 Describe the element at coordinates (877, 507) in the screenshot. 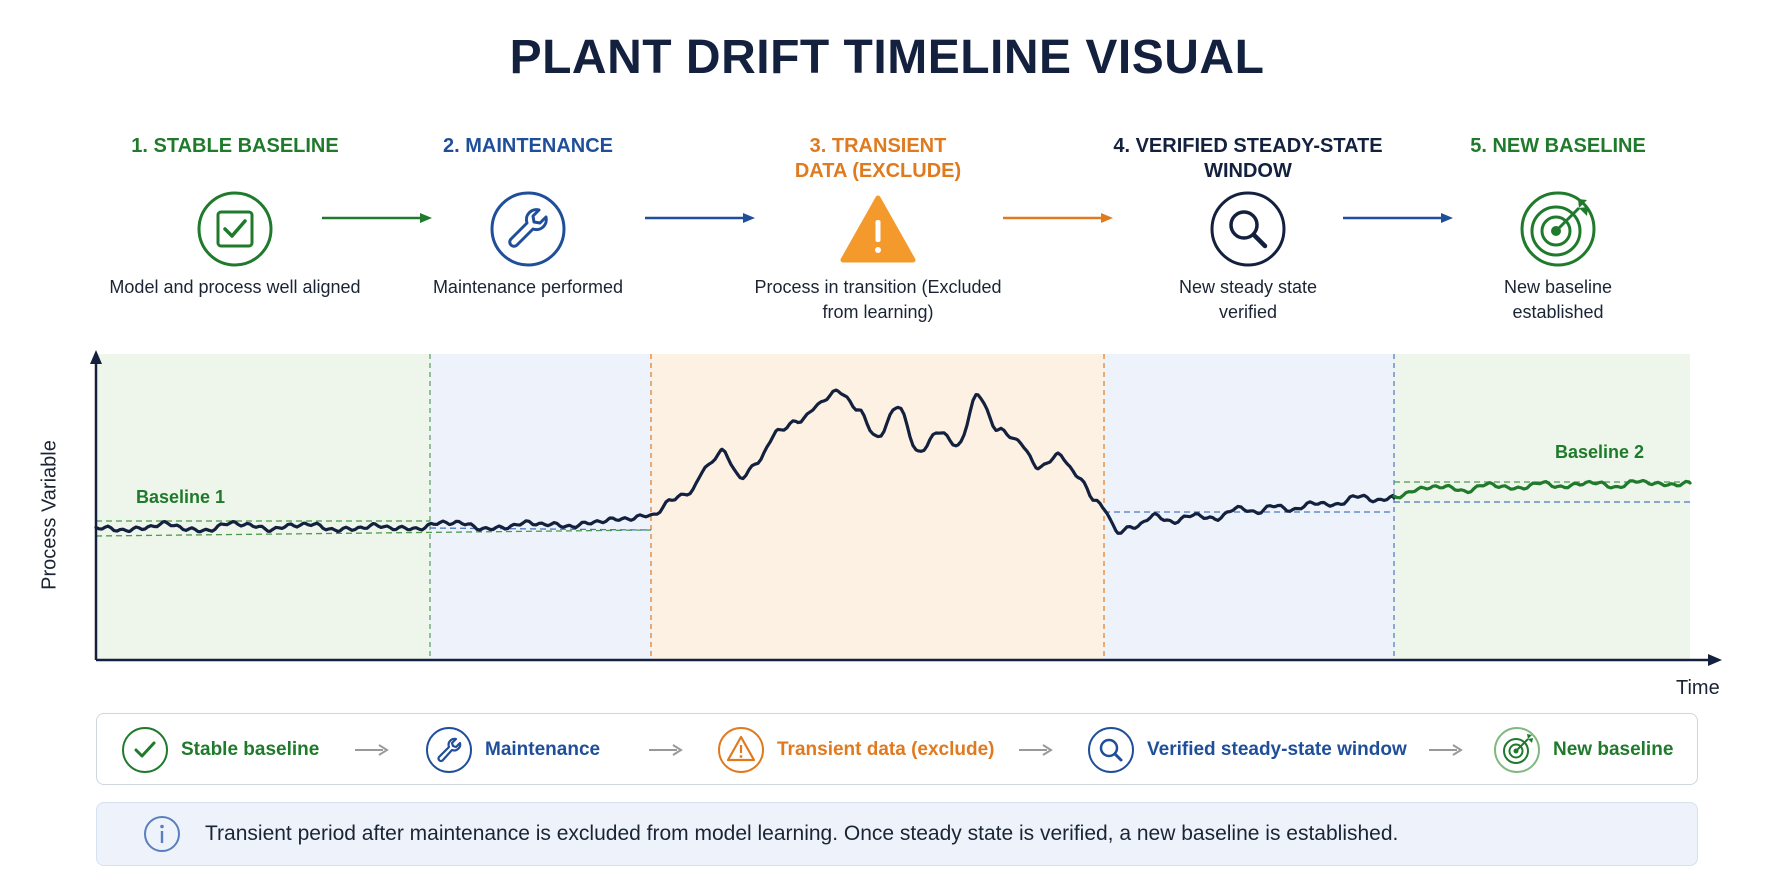

I see `zone-transient` at that location.